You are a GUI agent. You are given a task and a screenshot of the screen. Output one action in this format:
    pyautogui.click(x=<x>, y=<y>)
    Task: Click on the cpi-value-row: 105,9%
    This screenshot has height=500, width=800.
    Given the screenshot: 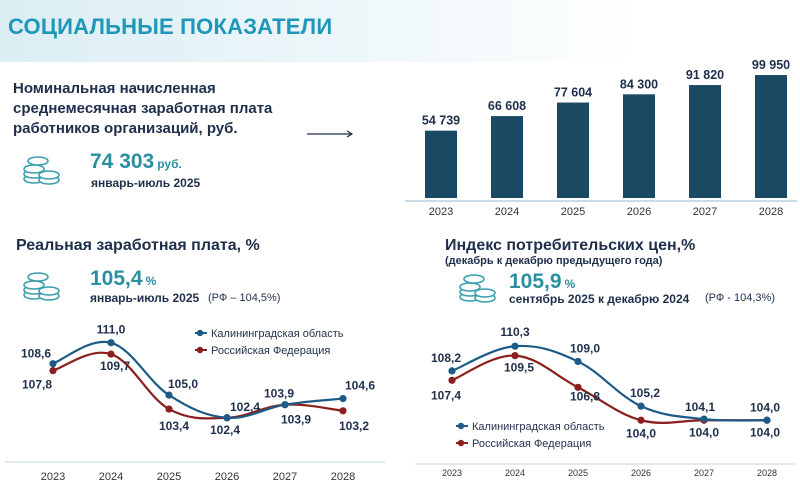 What is the action you would take?
    pyautogui.click(x=542, y=282)
    